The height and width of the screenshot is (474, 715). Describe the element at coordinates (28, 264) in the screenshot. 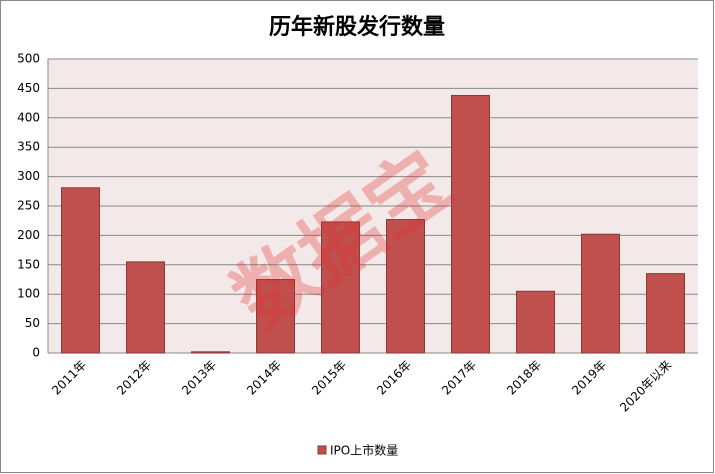

I see `y-tick-label: 150` at that location.